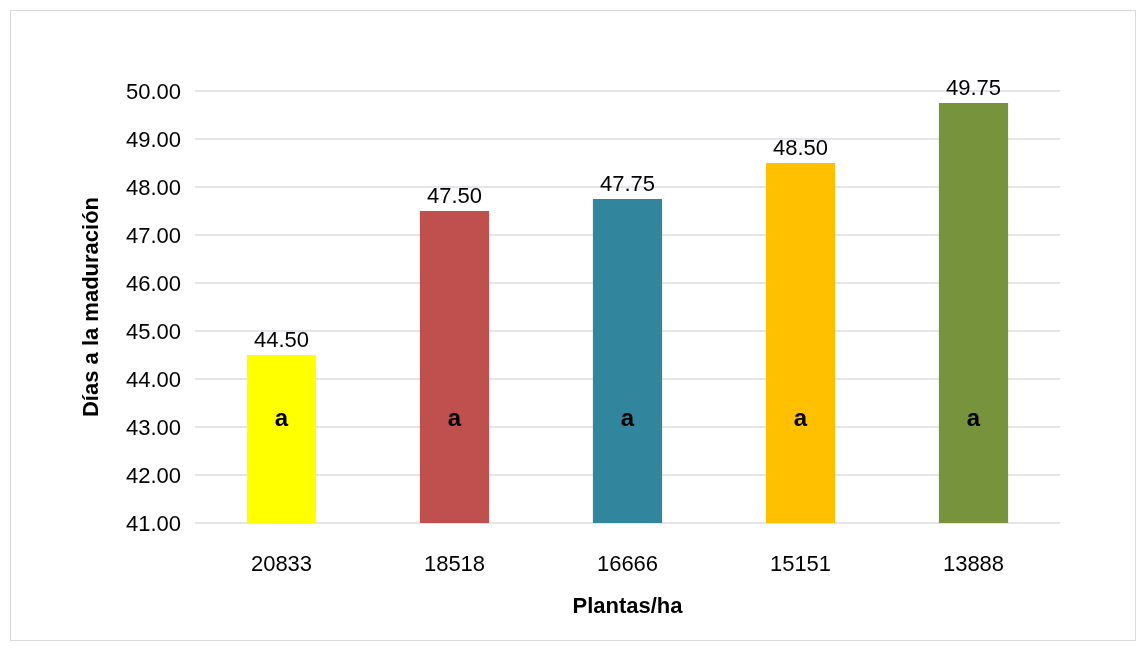  What do you see at coordinates (153, 235) in the screenshot?
I see `y-tick-label: 47.00` at bounding box center [153, 235].